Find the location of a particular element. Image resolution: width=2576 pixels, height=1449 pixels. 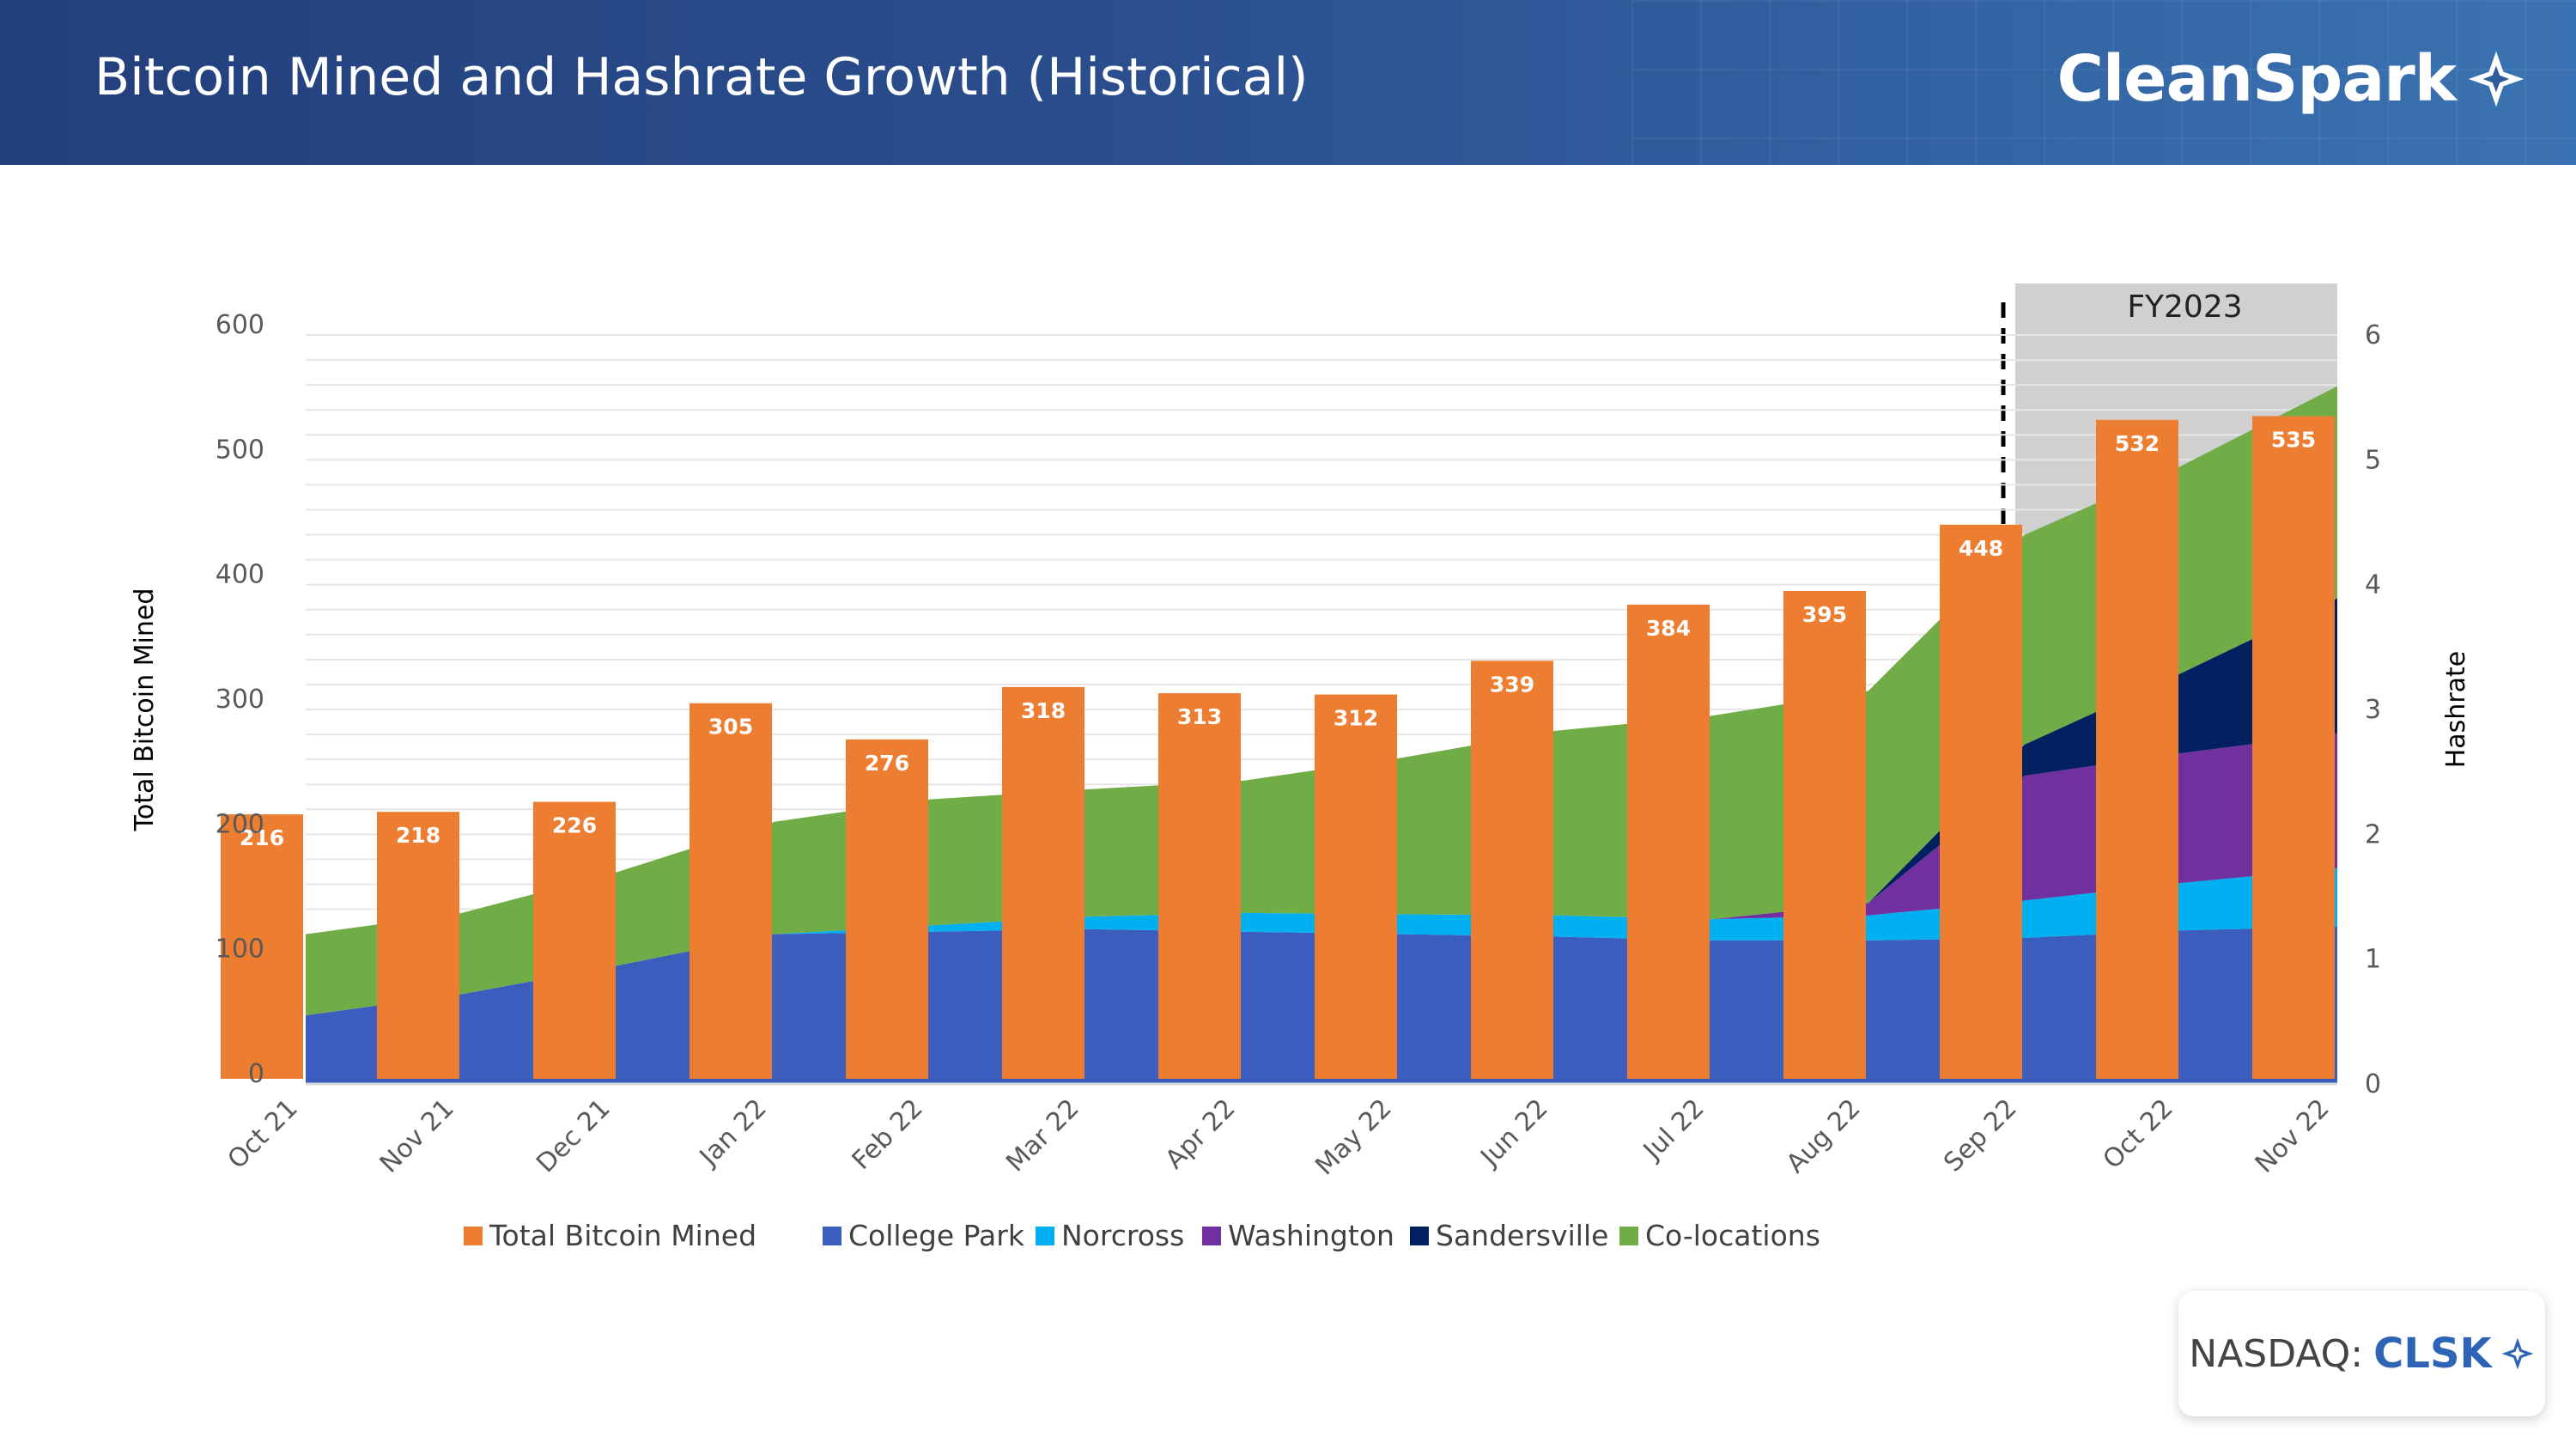

legend-label-college-park: College Park is located at coordinates (936, 1235).